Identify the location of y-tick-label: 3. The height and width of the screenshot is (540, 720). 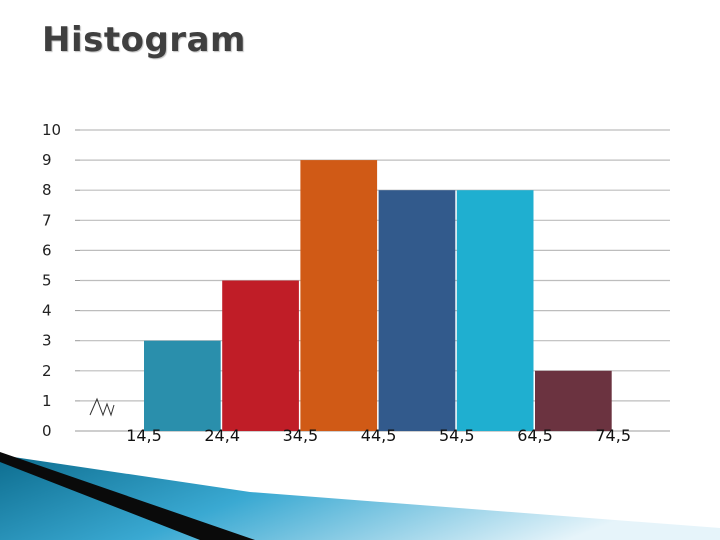
(47, 341).